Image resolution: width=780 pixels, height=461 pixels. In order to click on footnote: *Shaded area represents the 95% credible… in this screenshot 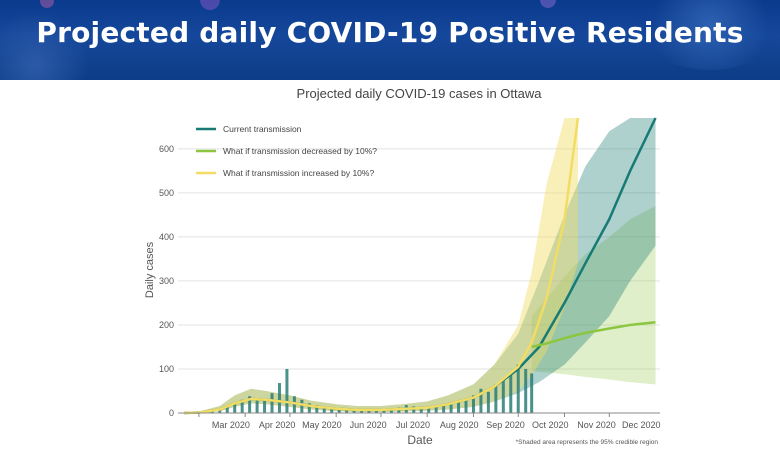, I will do `click(587, 442)`.